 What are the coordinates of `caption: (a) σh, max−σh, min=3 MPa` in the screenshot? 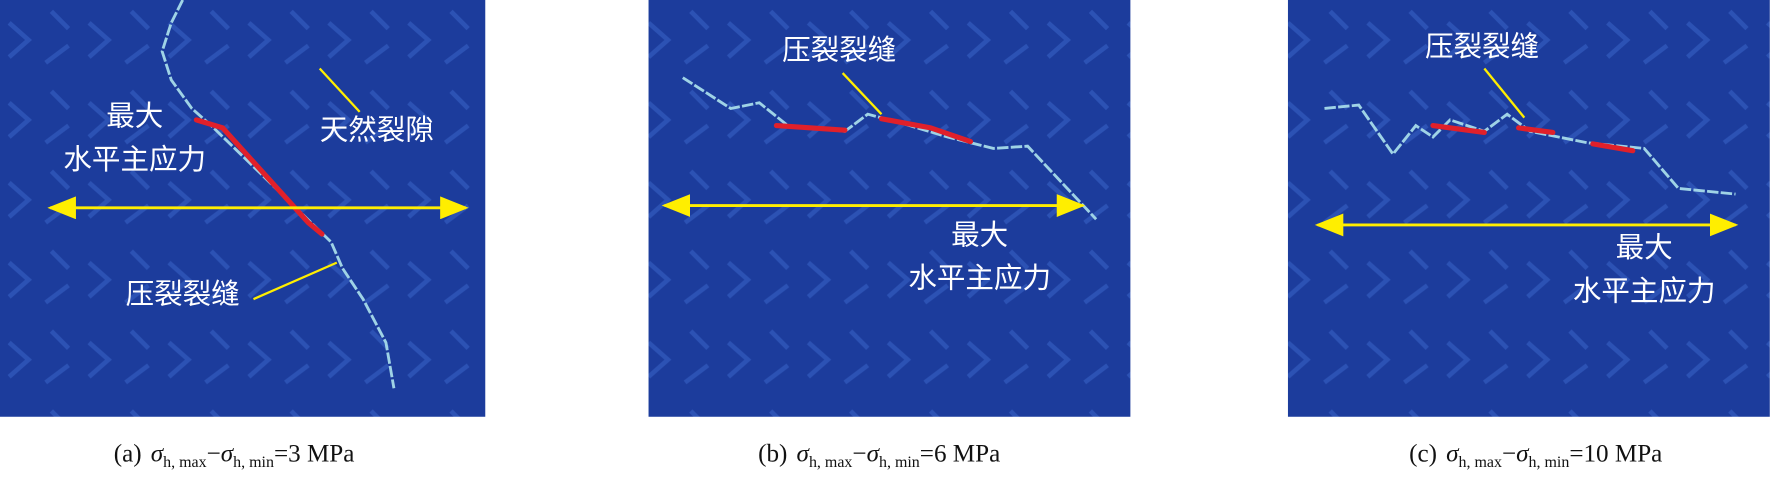 It's located at (234, 455).